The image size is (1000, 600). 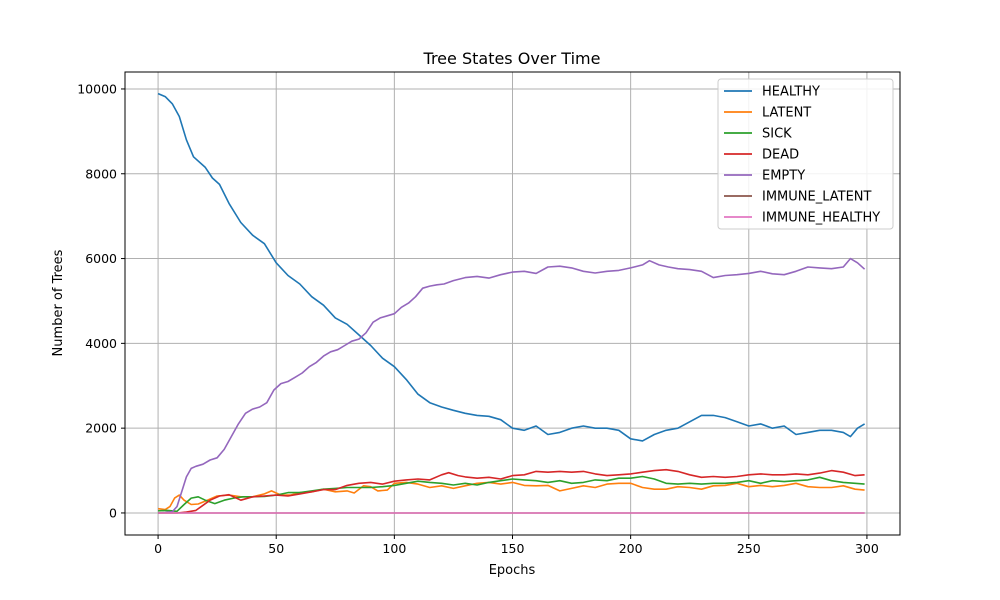 I want to click on y-axis-ticks: 0 2000 4000 6000 8000 10000, so click(x=101, y=300).